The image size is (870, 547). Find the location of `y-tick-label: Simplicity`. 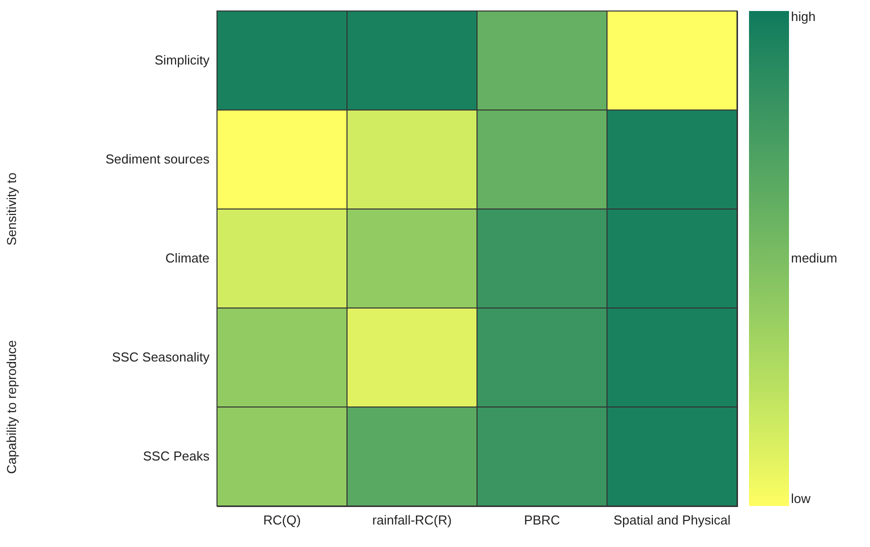

y-tick-label: Simplicity is located at coordinates (182, 60).